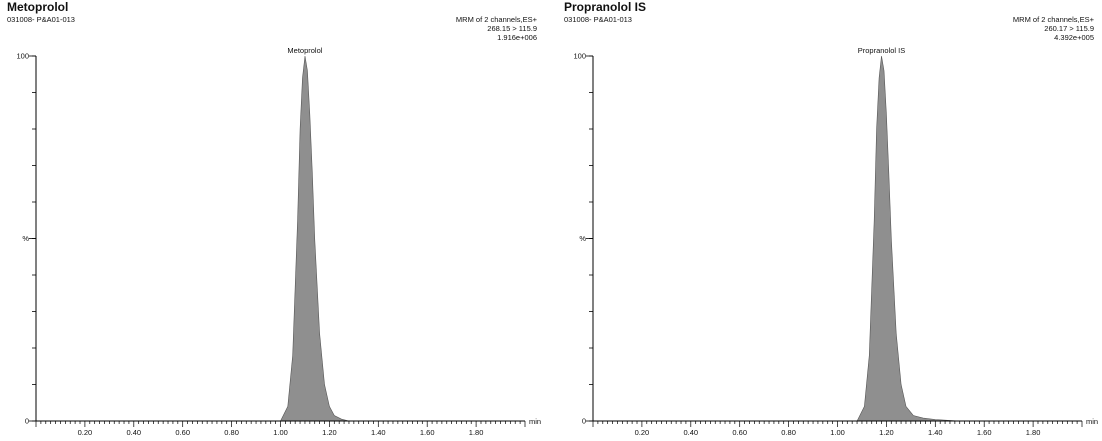  I want to click on peak-label: Metoprolol, so click(304, 50).